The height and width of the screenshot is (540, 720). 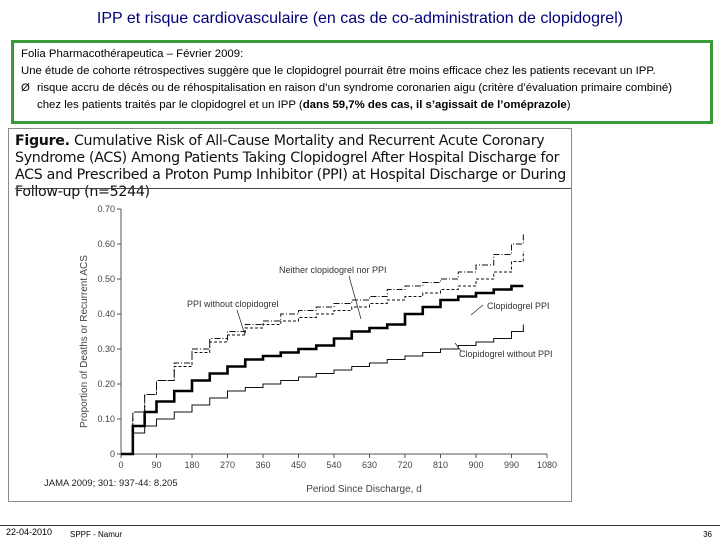 What do you see at coordinates (369, 465) in the screenshot?
I see `x-tick-label: 630` at bounding box center [369, 465].